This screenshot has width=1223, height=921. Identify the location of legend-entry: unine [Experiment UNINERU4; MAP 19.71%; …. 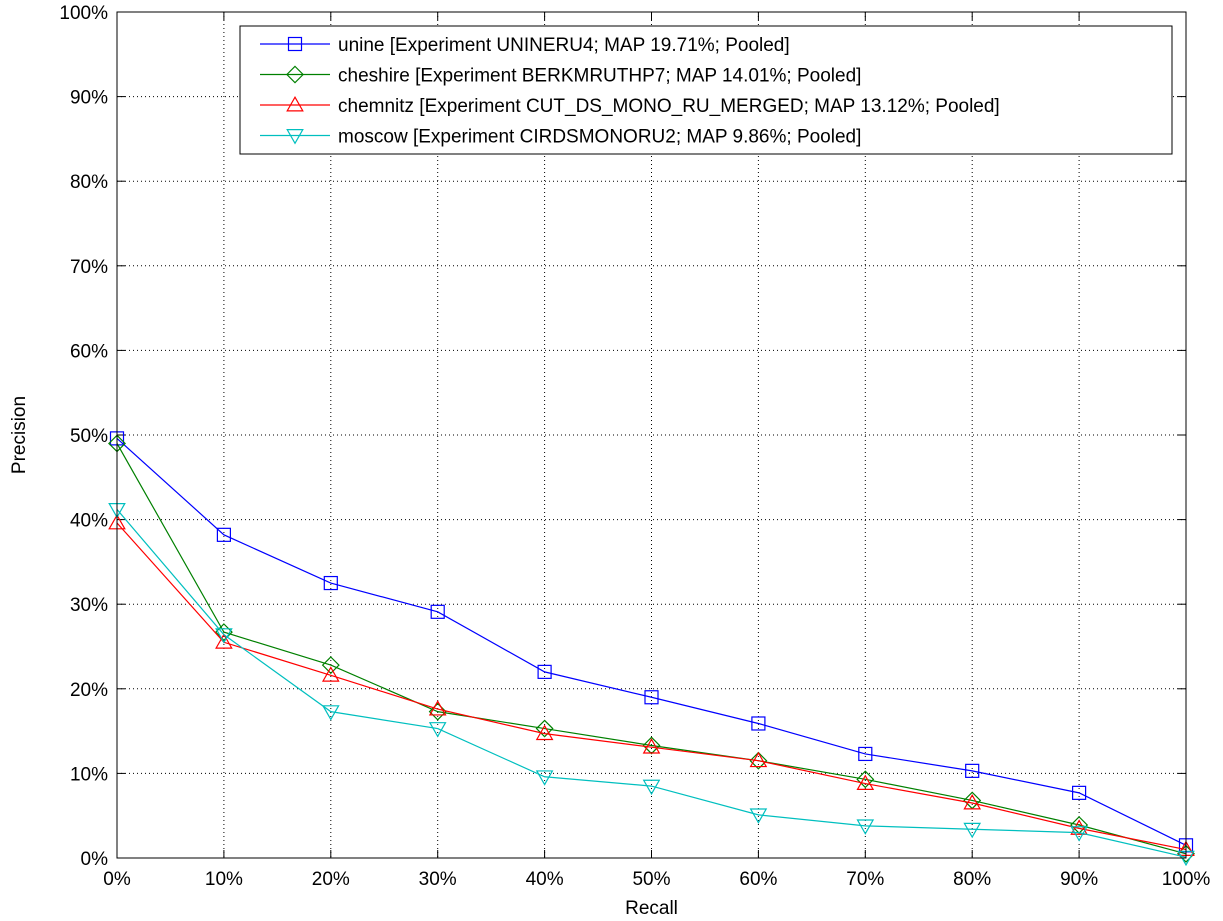
(525, 45).